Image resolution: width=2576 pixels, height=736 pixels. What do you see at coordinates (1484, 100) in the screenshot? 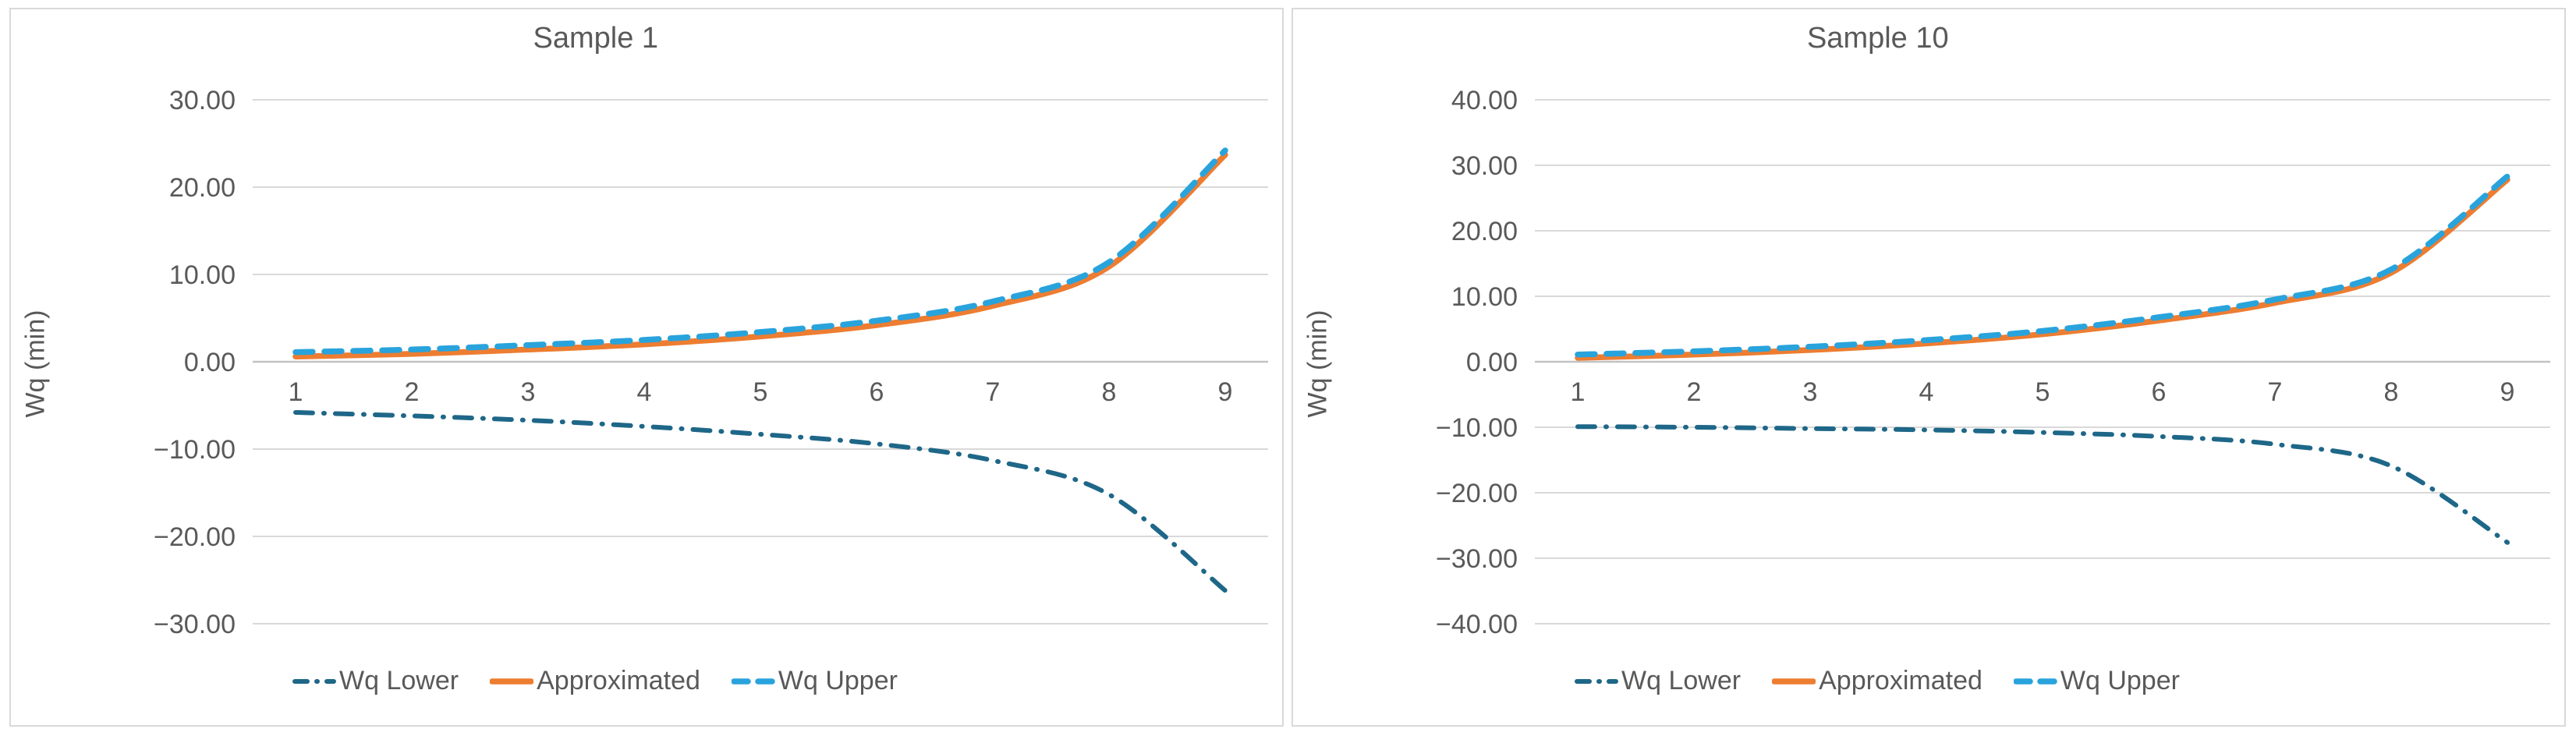
I see `y-tick-label: 40.00` at bounding box center [1484, 100].